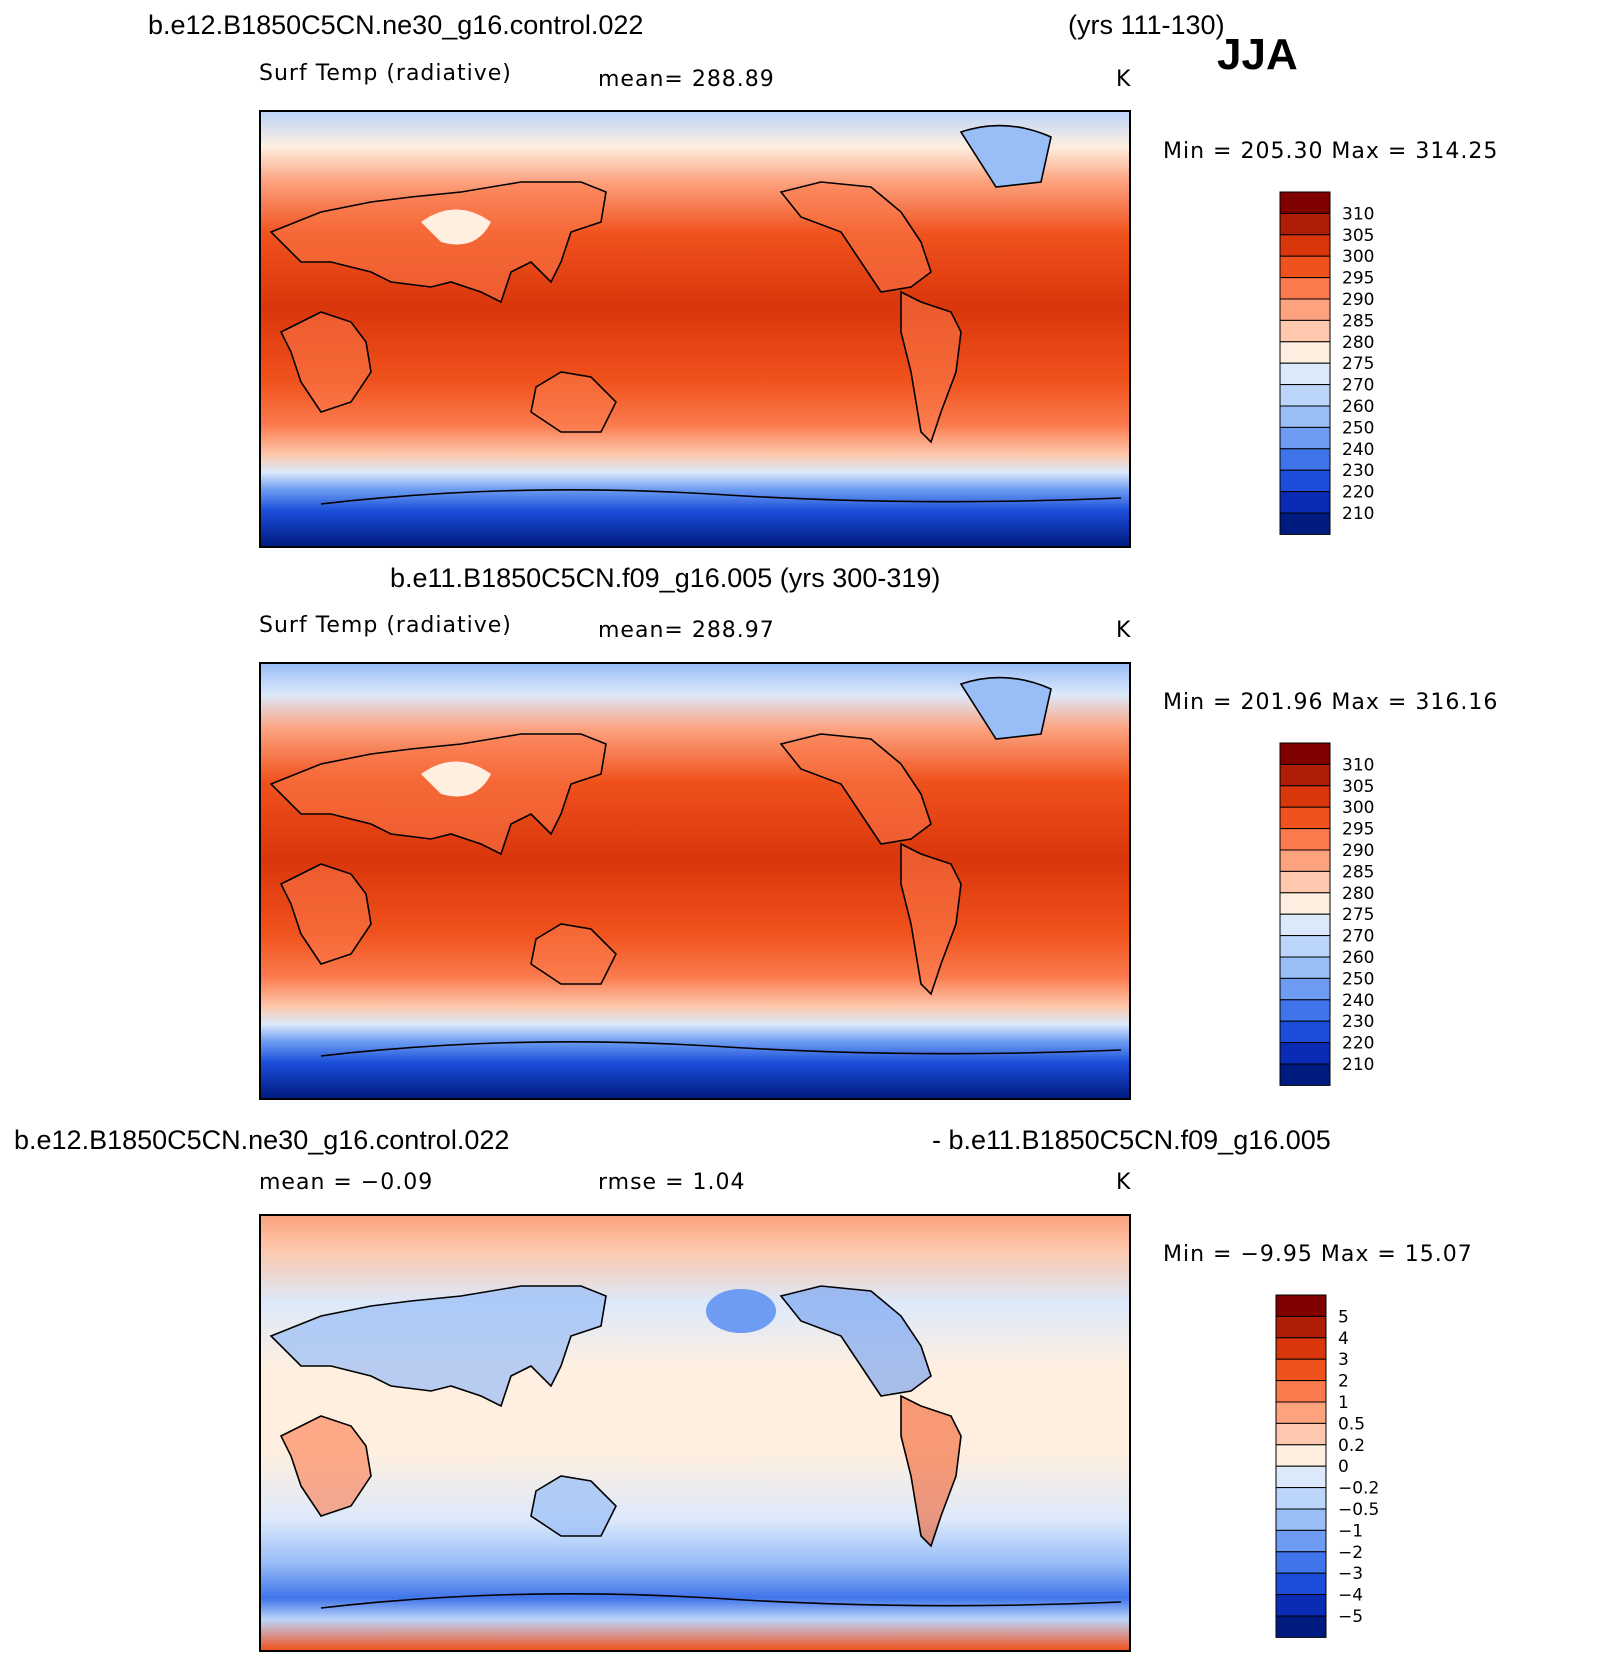 Image resolution: width=1624 pixels, height=1669 pixels. Describe the element at coordinates (1350, 1596) in the screenshot. I see `colorbar-label: −4` at that location.